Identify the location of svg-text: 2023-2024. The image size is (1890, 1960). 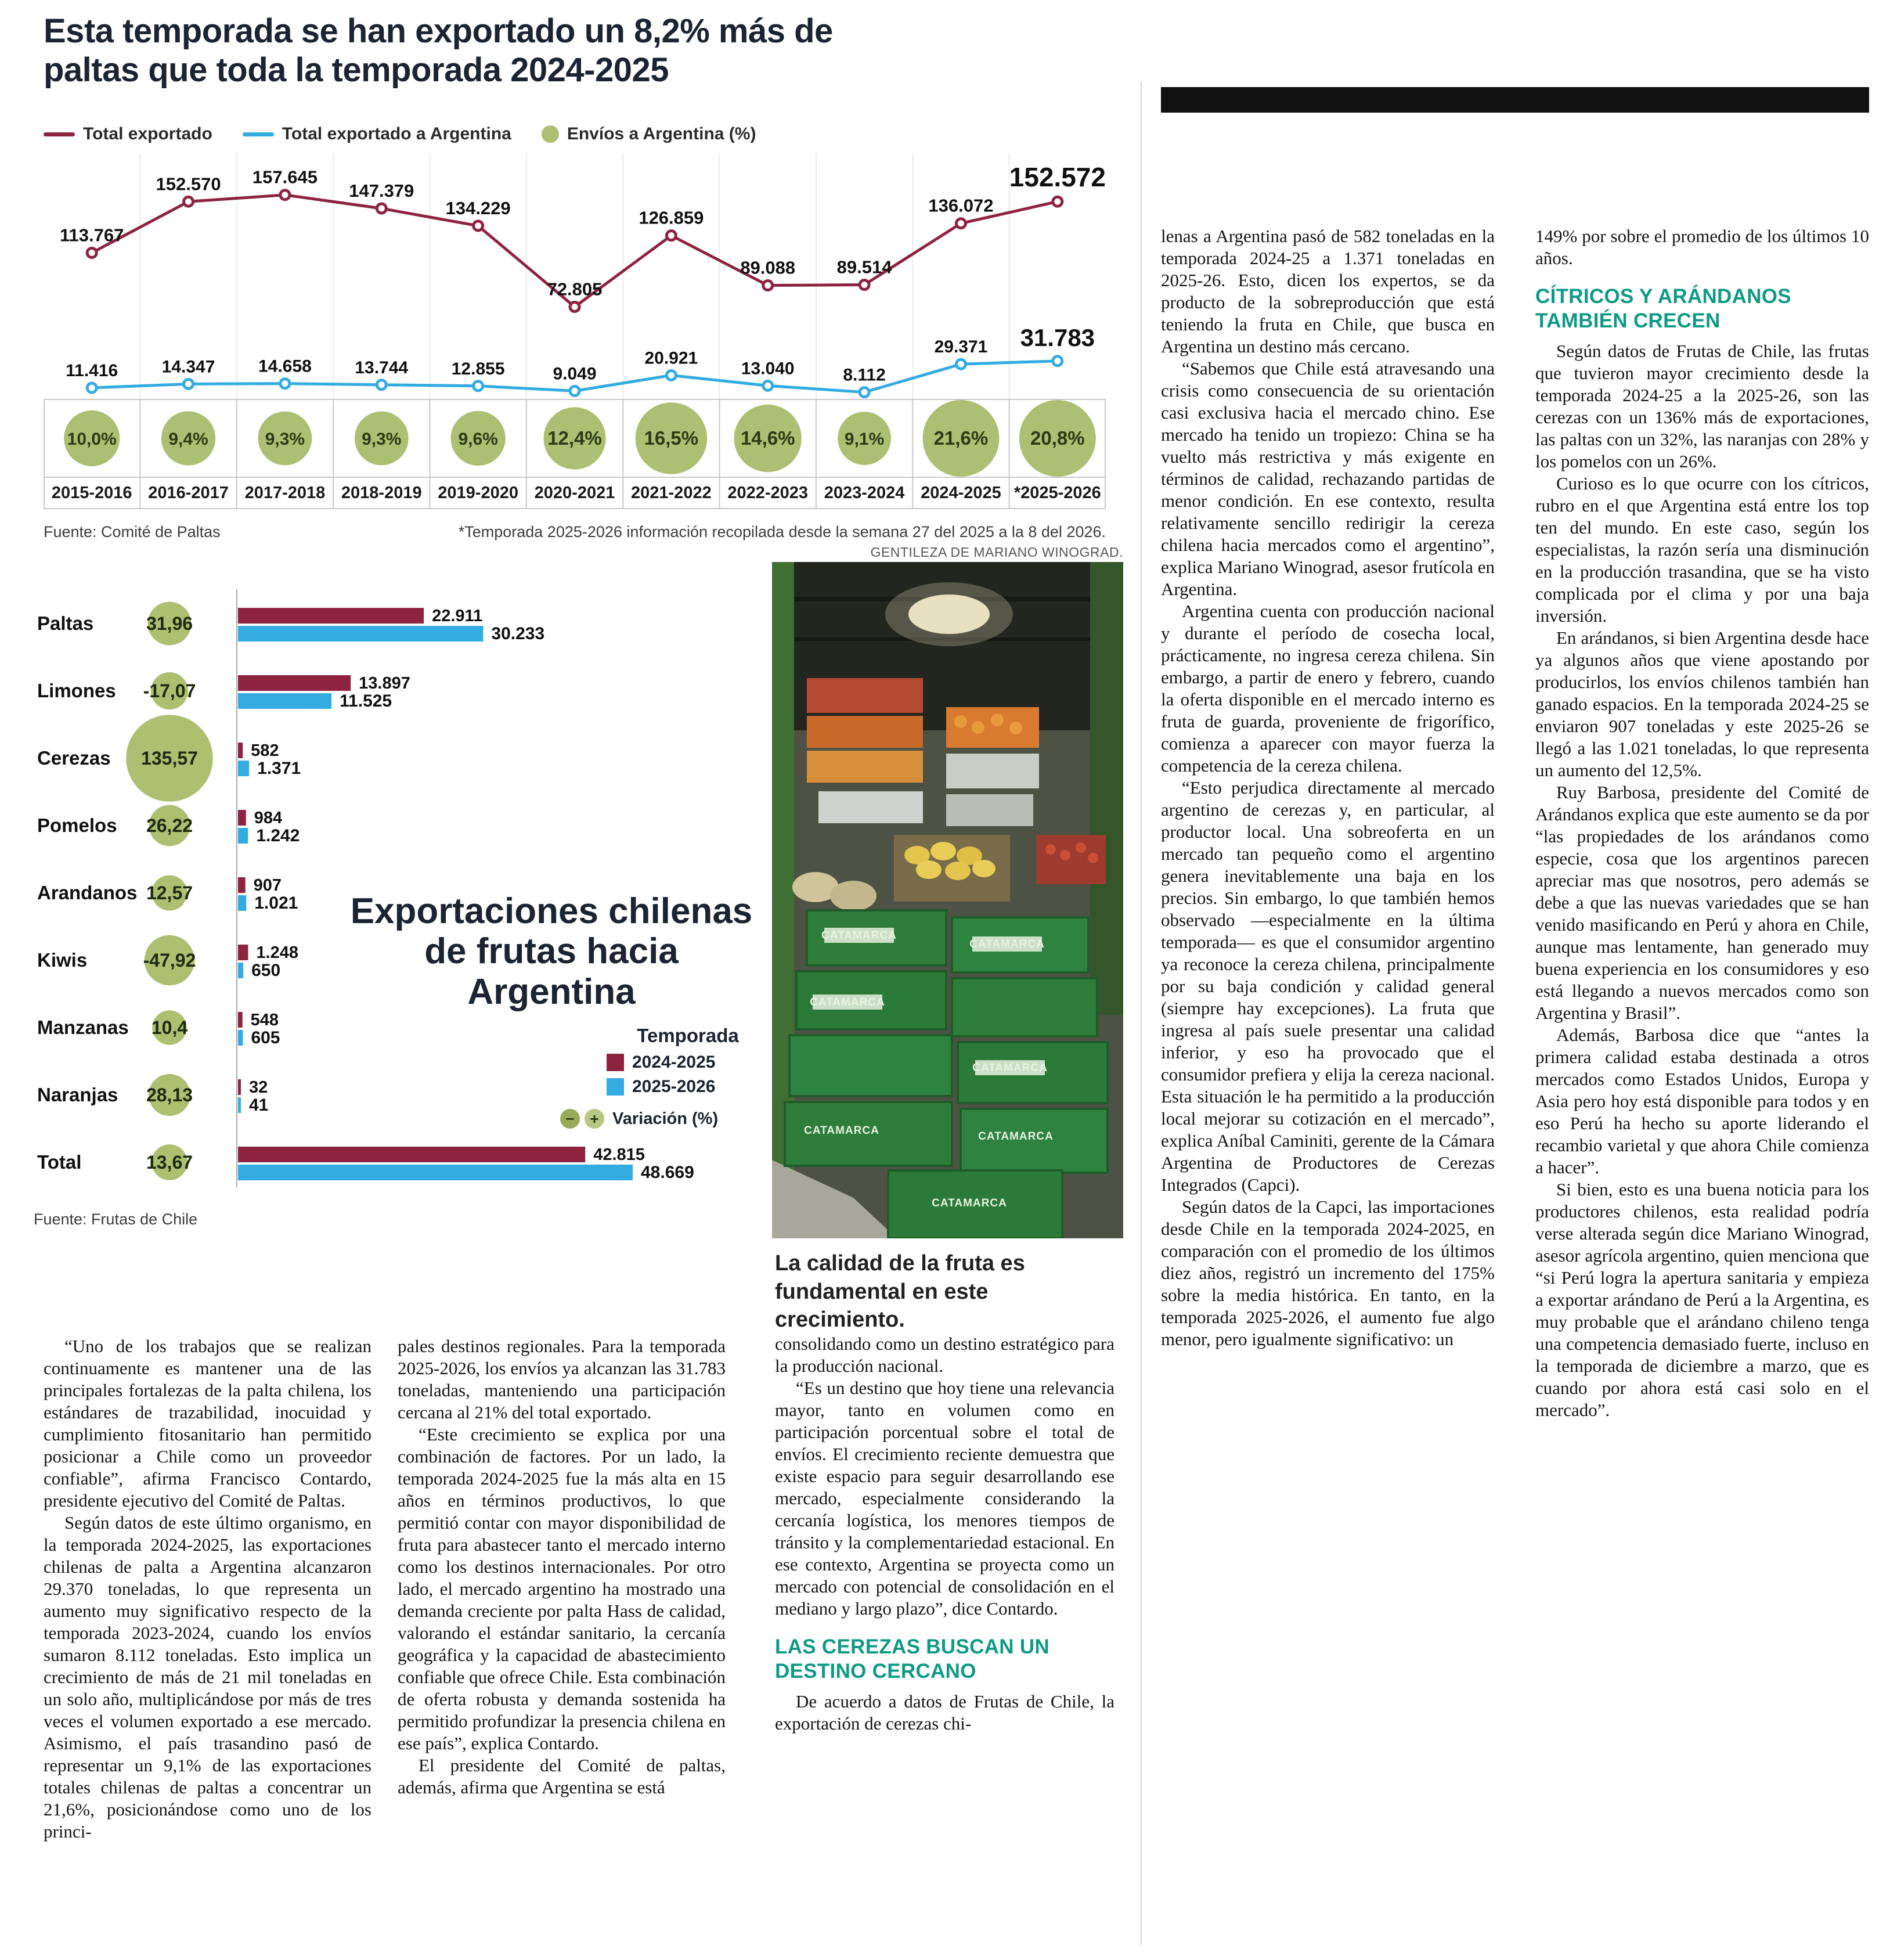
(864, 493).